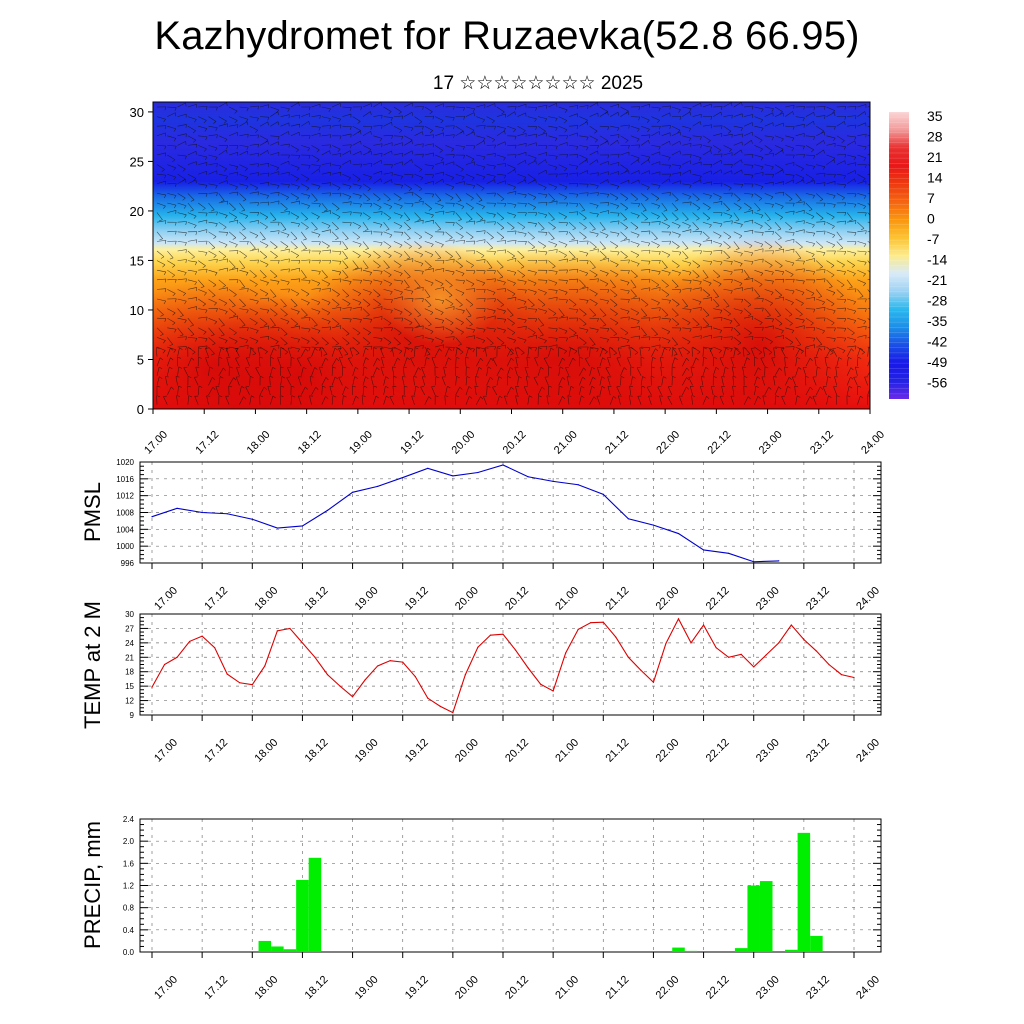 The height and width of the screenshot is (1024, 1024). Describe the element at coordinates (125, 513) in the screenshot. I see `pmsl-ytick-label: 1008` at that location.